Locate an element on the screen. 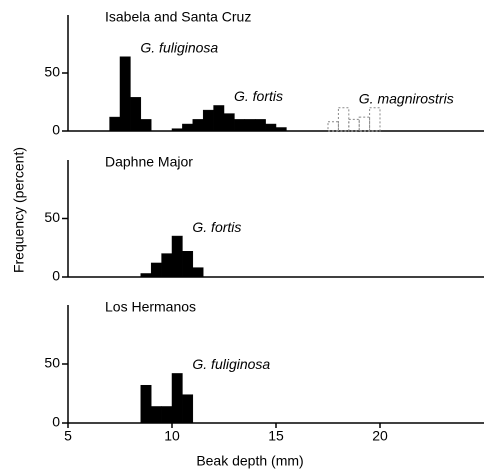 The image size is (496, 473). panel-title: Daphne Major is located at coordinates (149, 162).